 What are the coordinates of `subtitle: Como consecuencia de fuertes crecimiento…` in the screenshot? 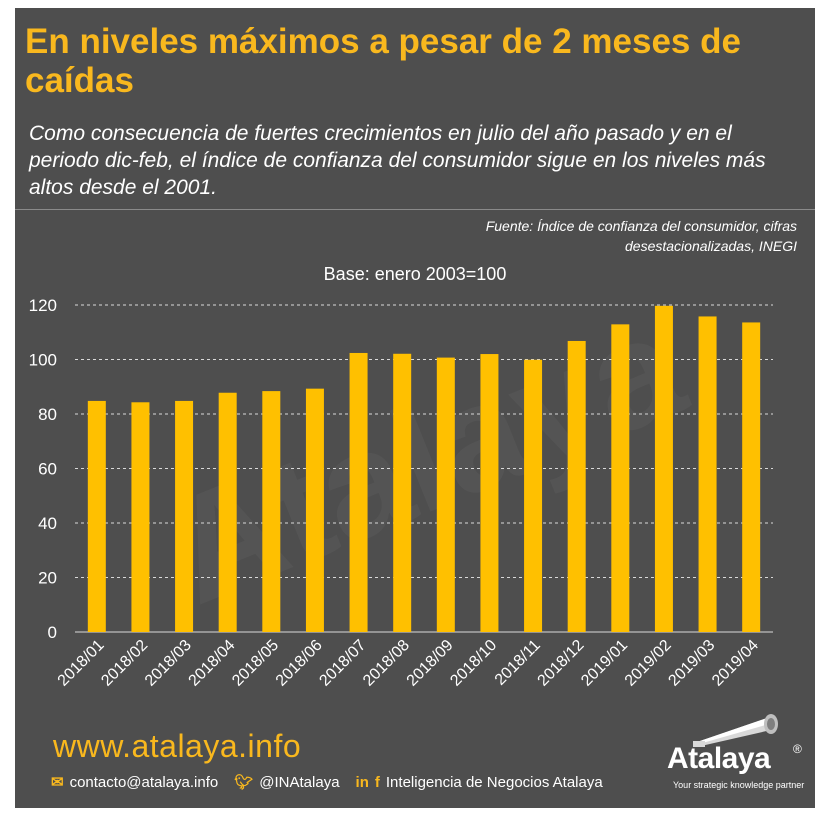 It's located at (397, 160).